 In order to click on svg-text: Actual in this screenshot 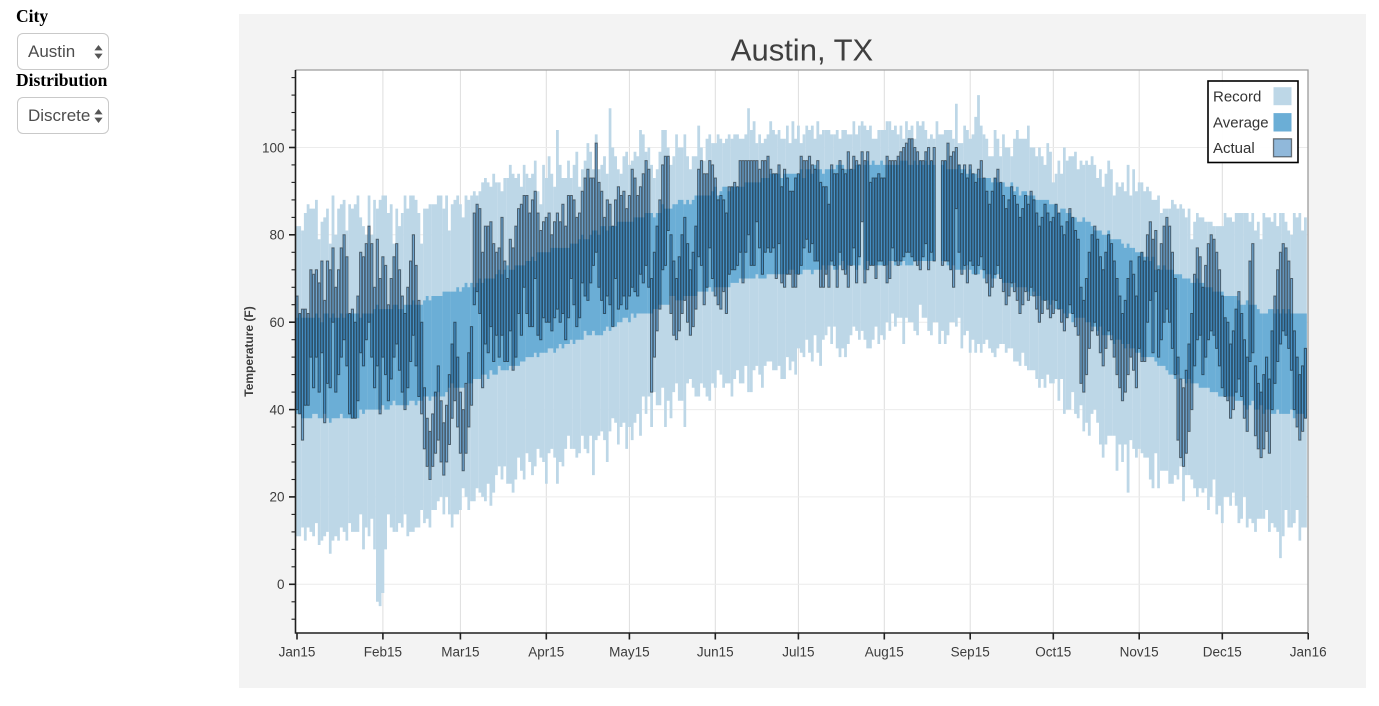, I will do `click(1234, 148)`.